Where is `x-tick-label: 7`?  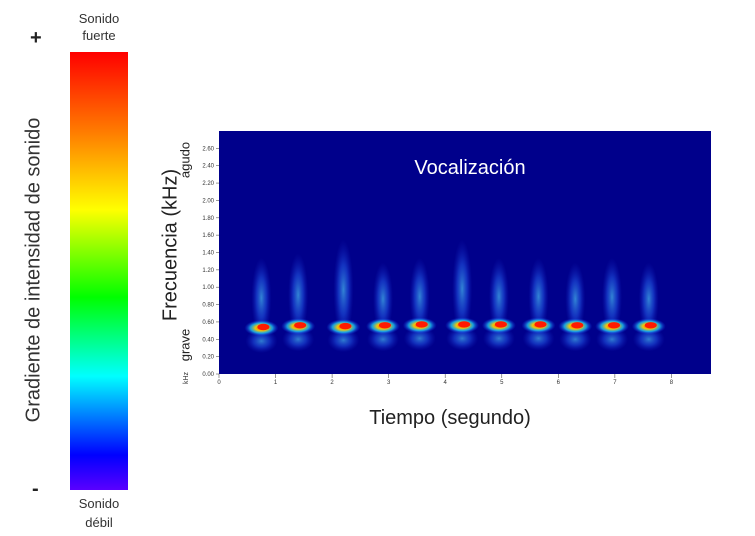
x-tick-label: 7 is located at coordinates (615, 383).